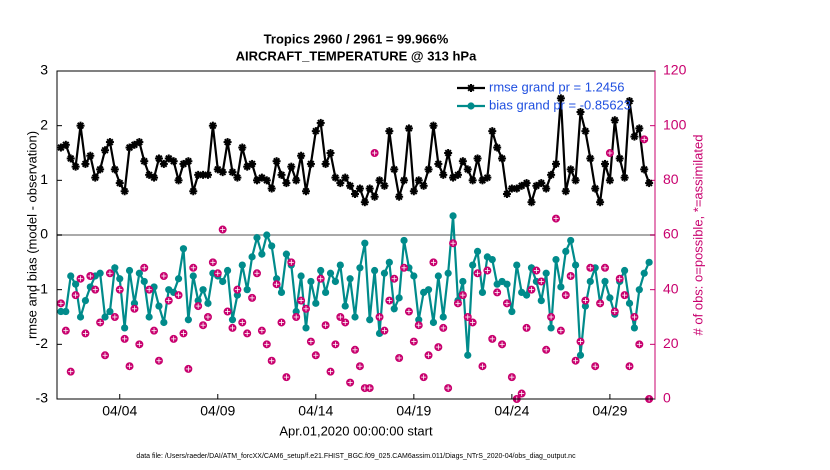 The height and width of the screenshot is (470, 830). I want to click on x-tick-label: 04/29, so click(609, 411).